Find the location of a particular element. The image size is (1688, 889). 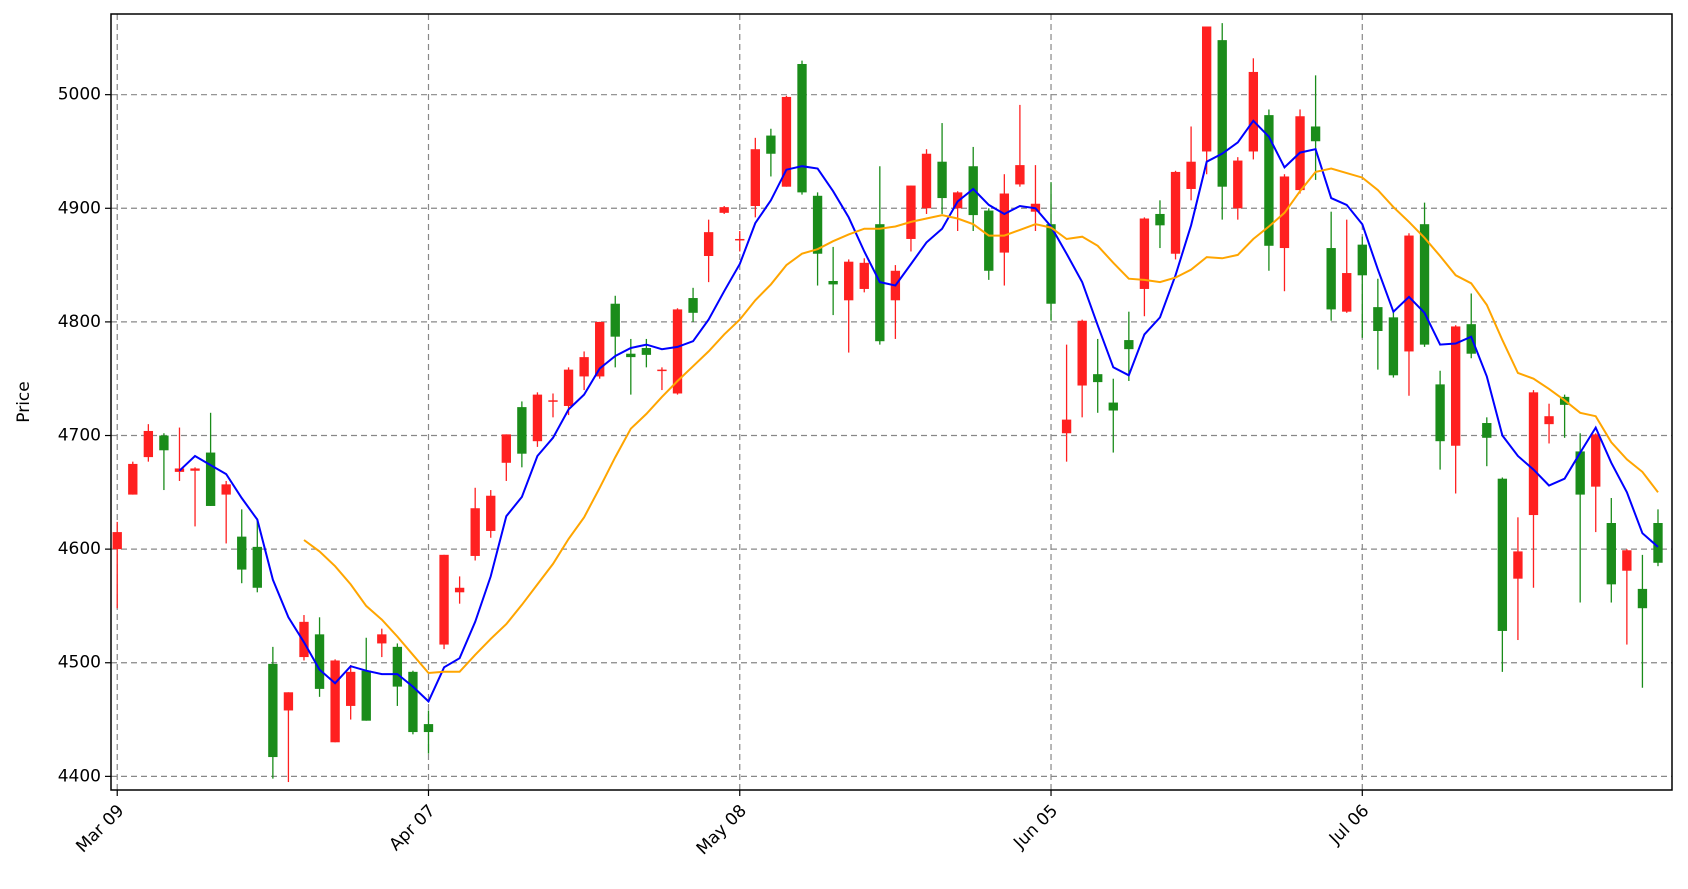

y-tick-label: 5000 is located at coordinates (79, 95).